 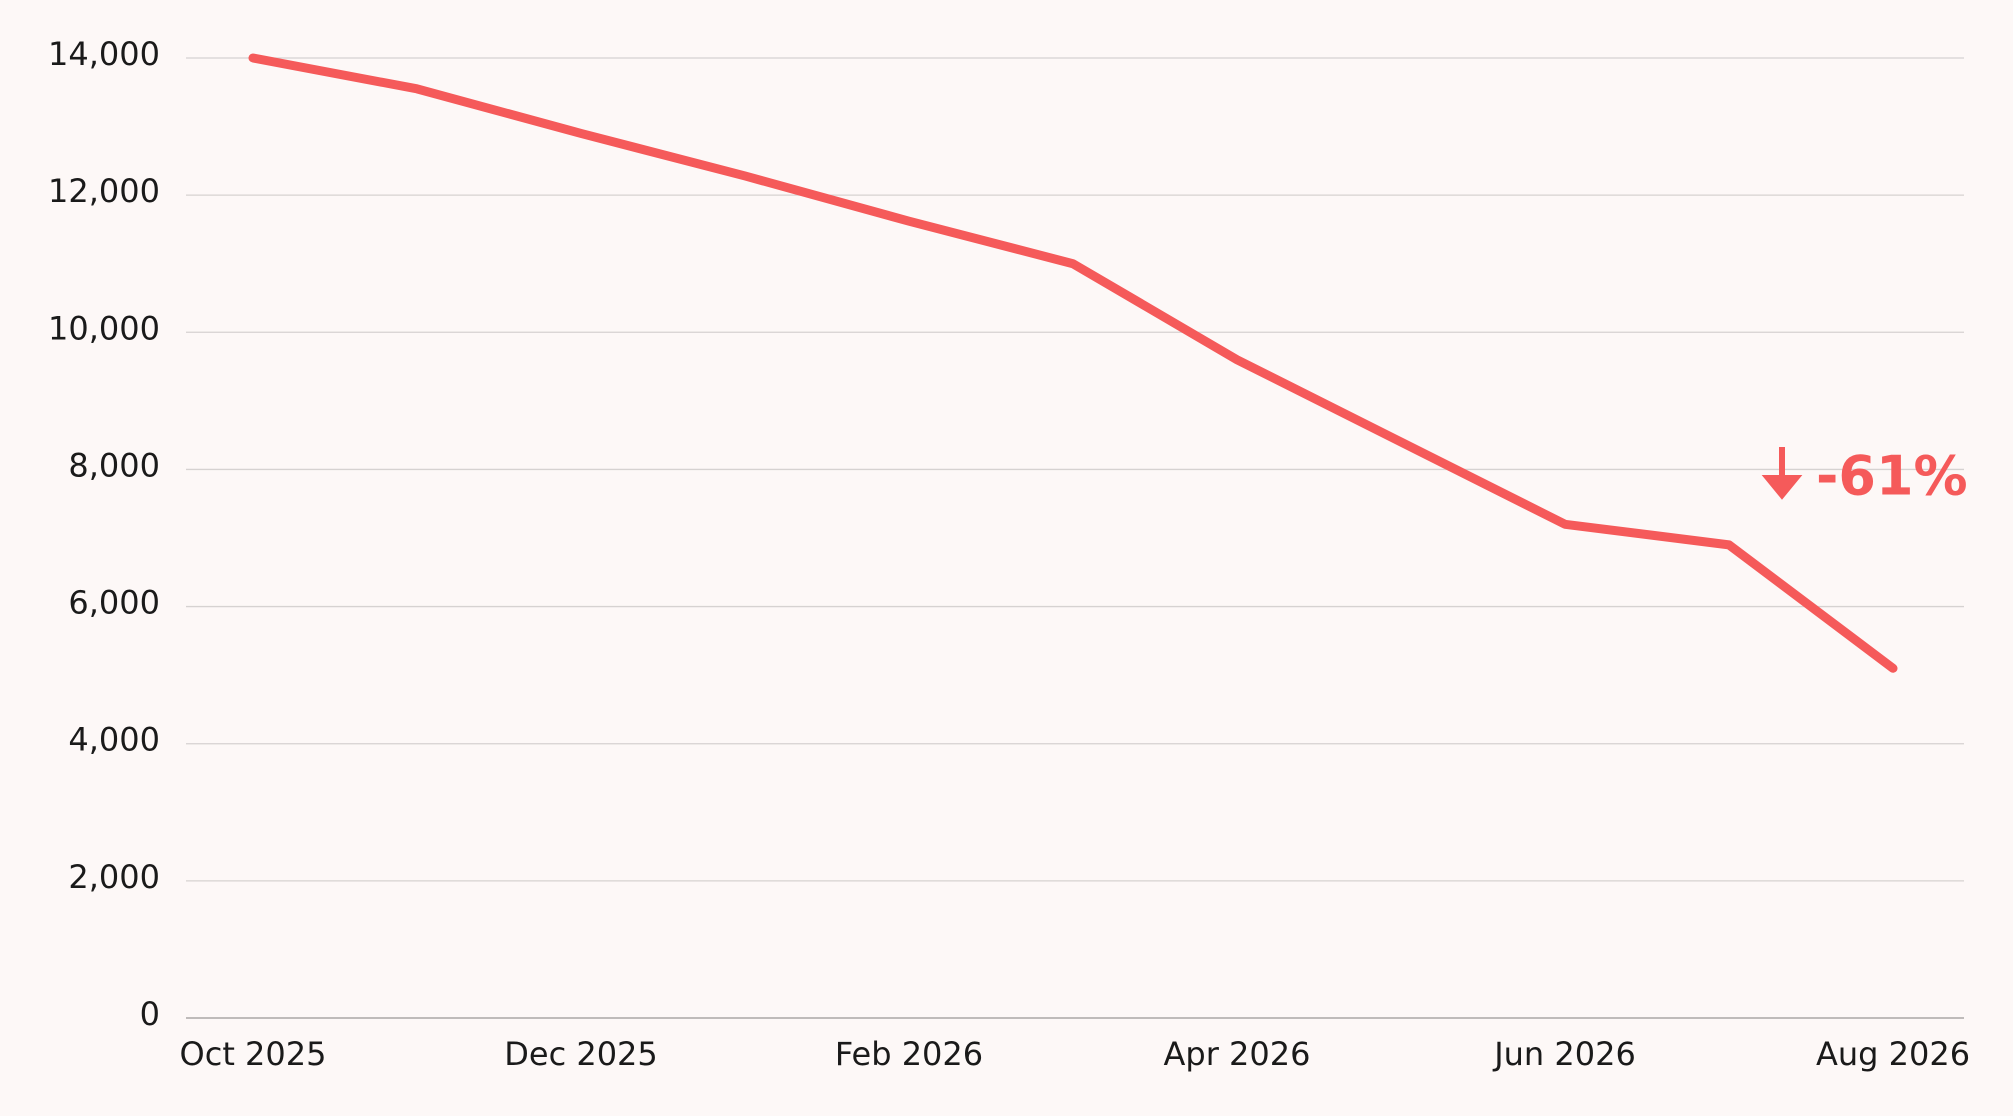 What do you see at coordinates (1893, 1054) in the screenshot?
I see `x-tick-label: Aug 2026` at bounding box center [1893, 1054].